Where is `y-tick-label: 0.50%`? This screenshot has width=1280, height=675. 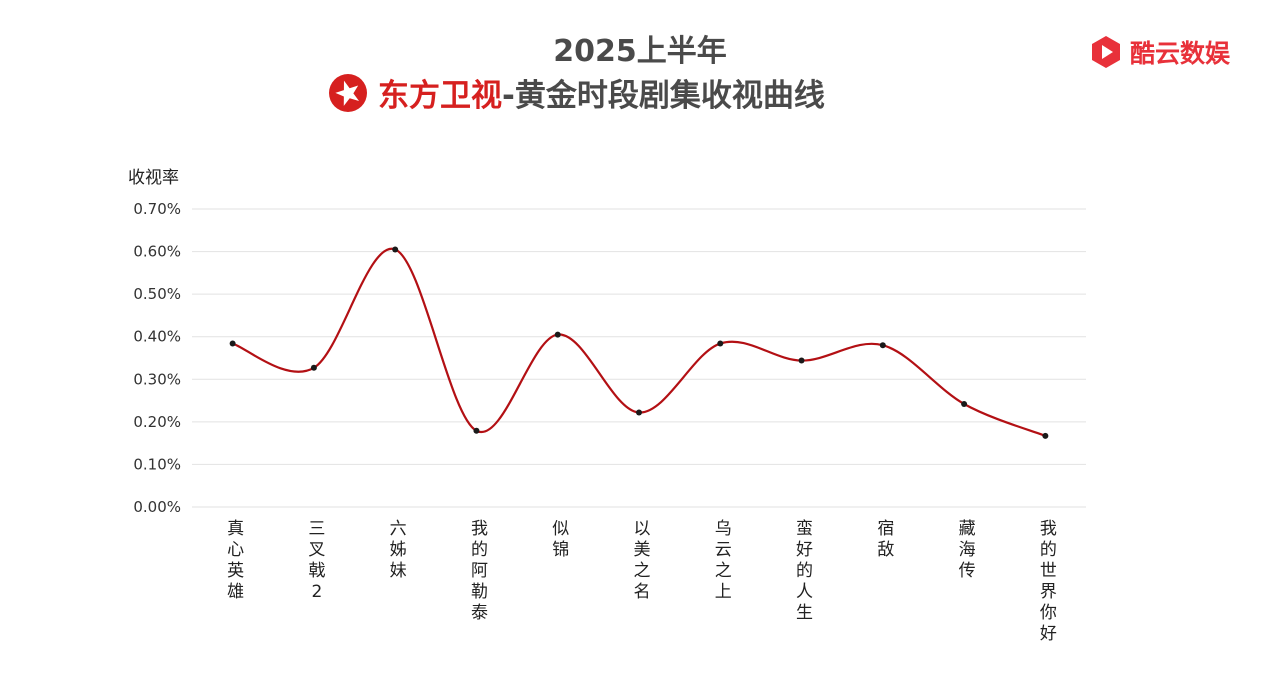 y-tick-label: 0.50% is located at coordinates (157, 294).